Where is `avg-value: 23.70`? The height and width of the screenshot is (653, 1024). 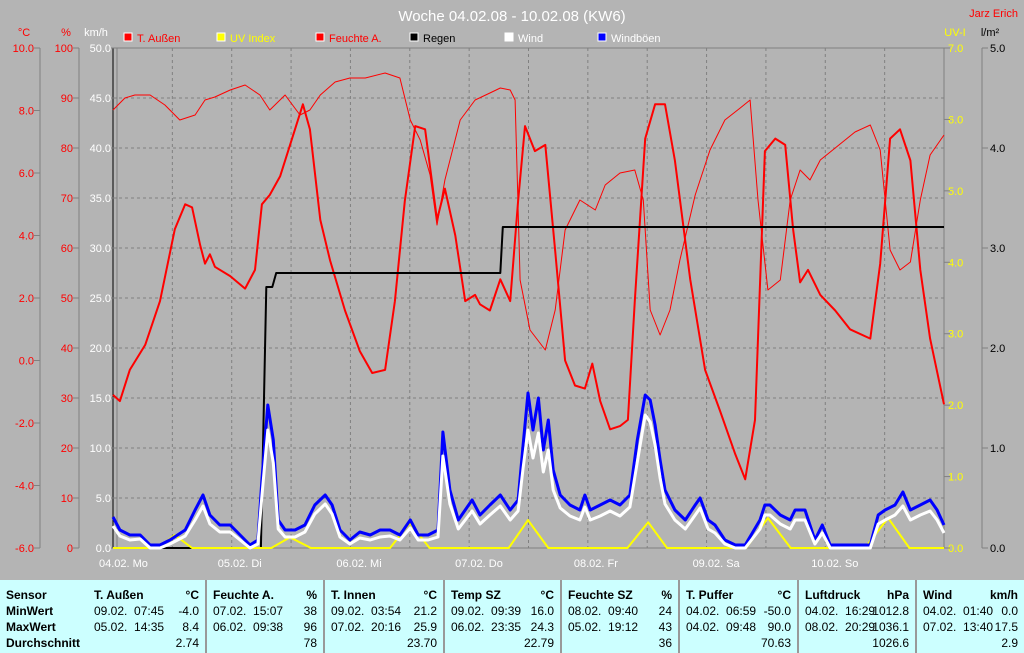 avg-value: 23.70 is located at coordinates (421, 643).